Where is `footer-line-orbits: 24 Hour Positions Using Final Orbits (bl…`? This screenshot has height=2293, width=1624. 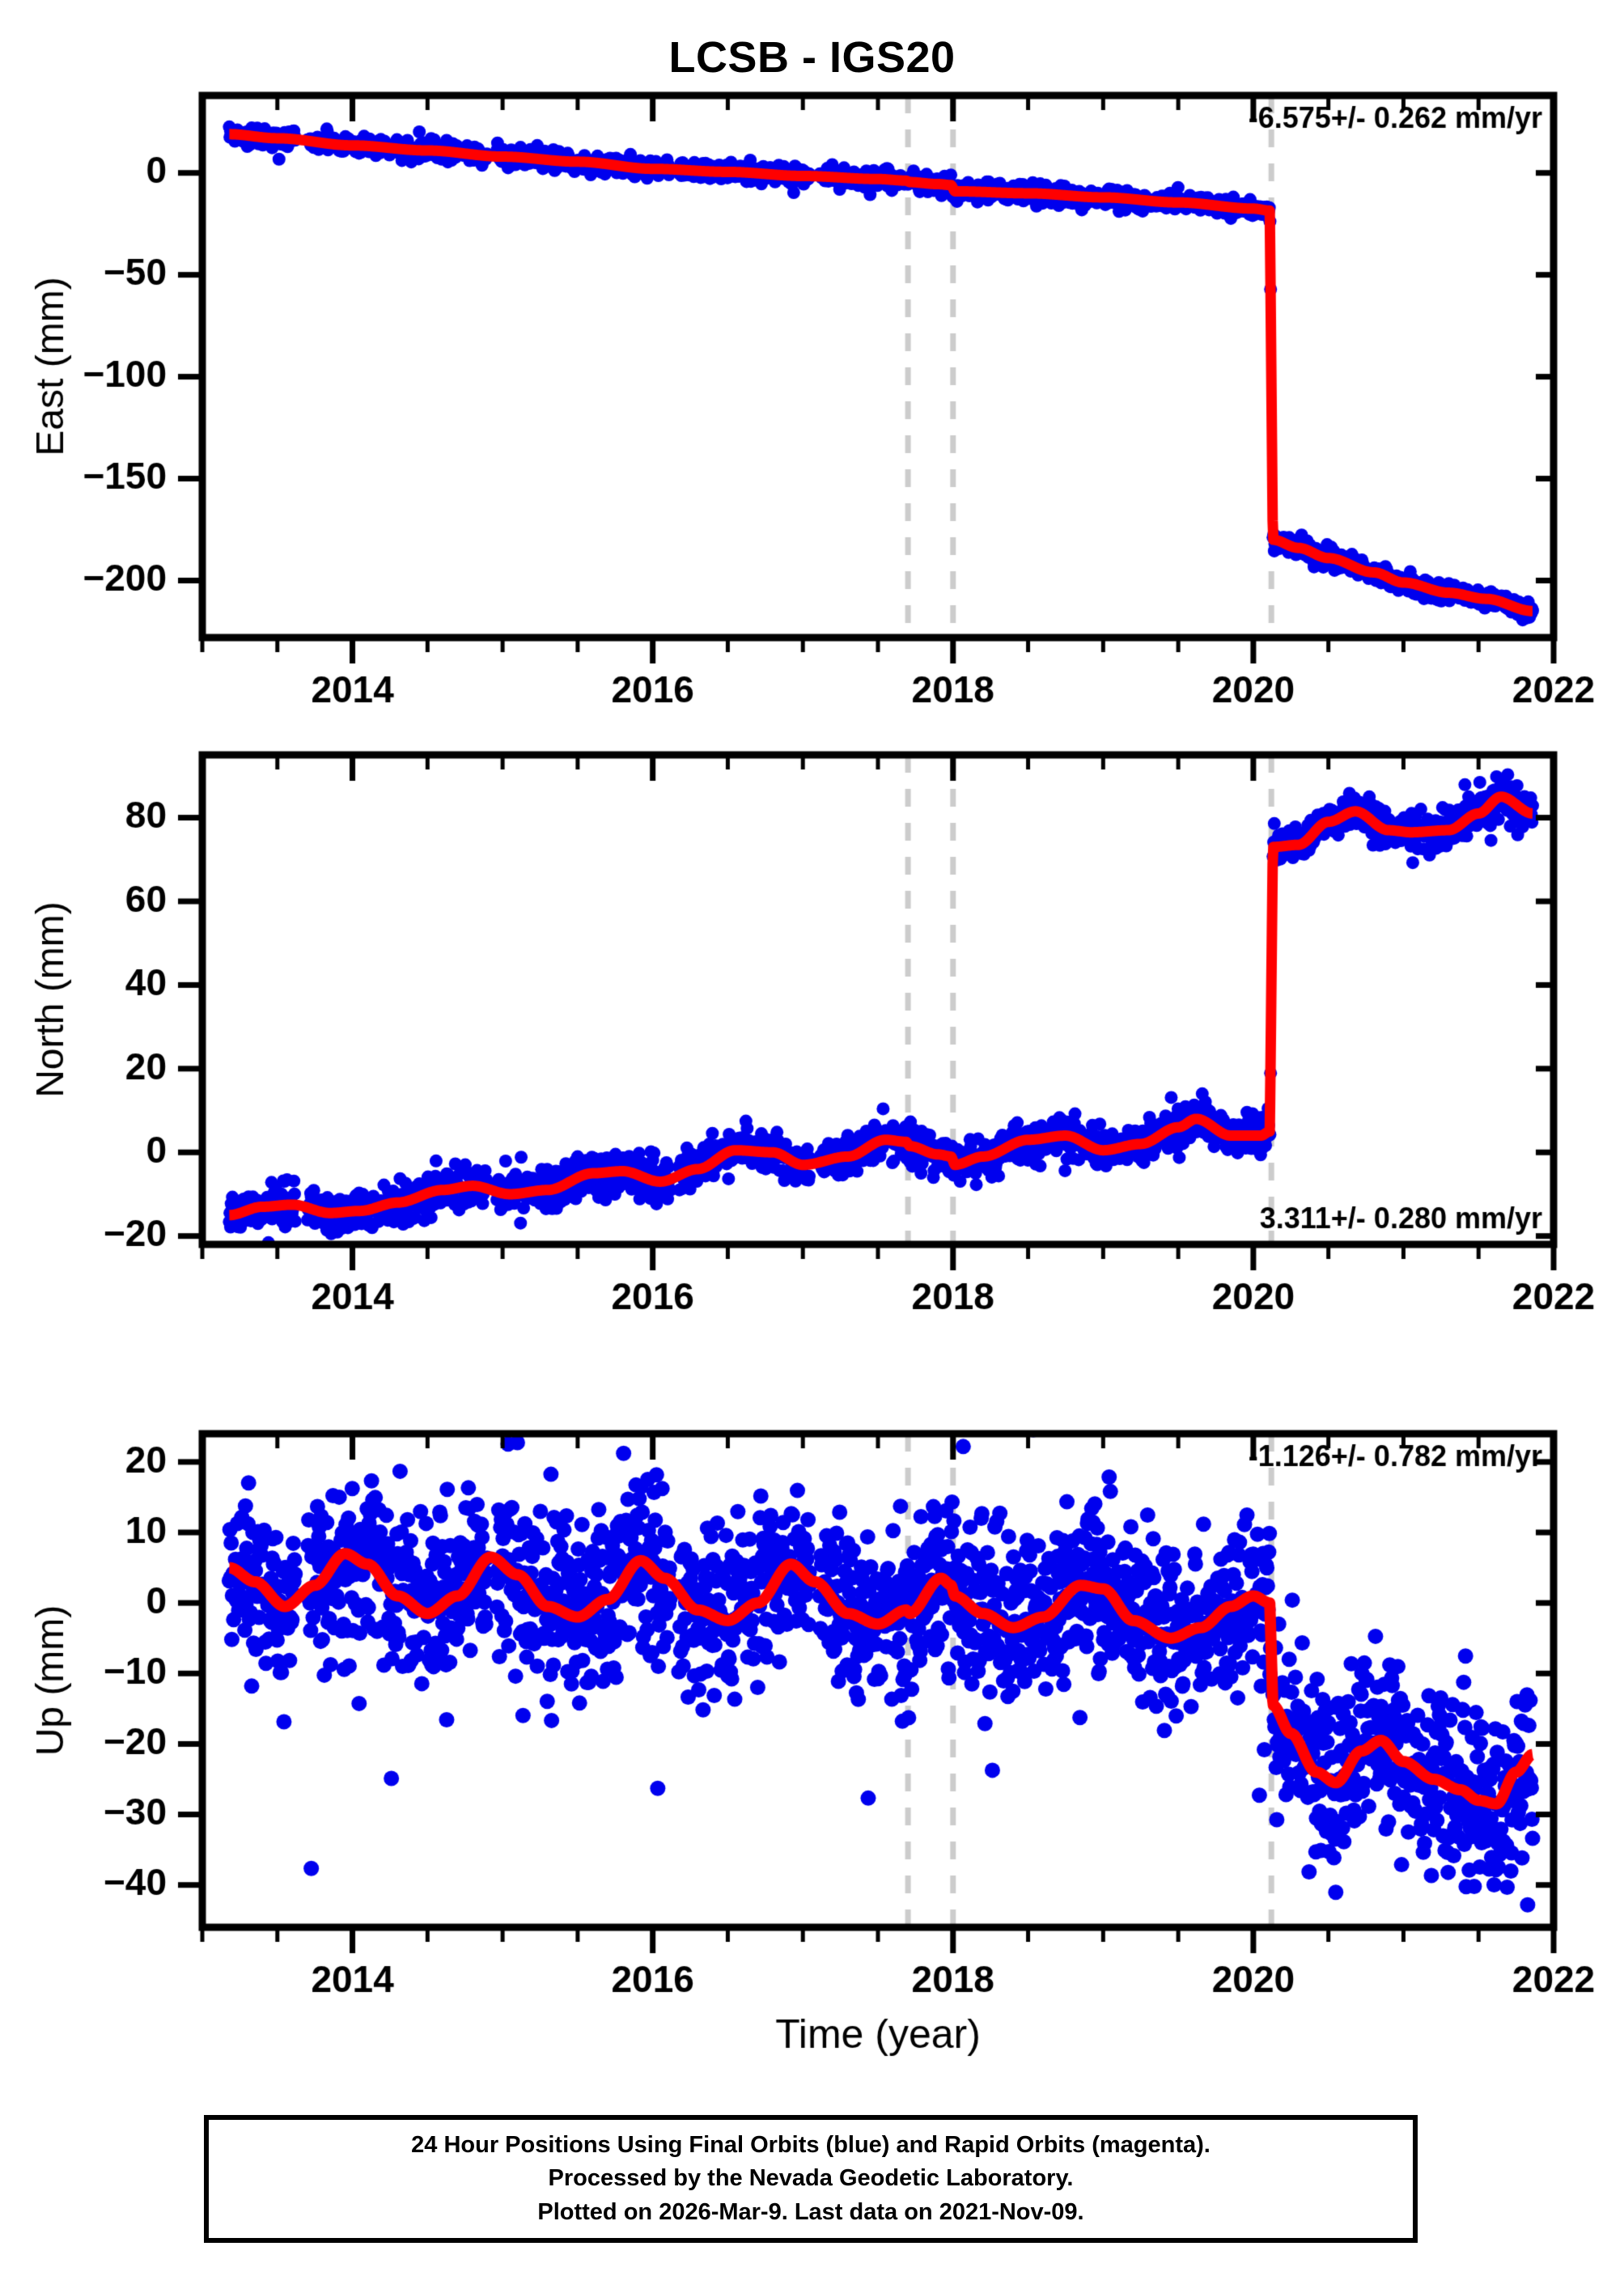 footer-line-orbits: 24 Hour Positions Using Final Orbits (bl… is located at coordinates (811, 2145).